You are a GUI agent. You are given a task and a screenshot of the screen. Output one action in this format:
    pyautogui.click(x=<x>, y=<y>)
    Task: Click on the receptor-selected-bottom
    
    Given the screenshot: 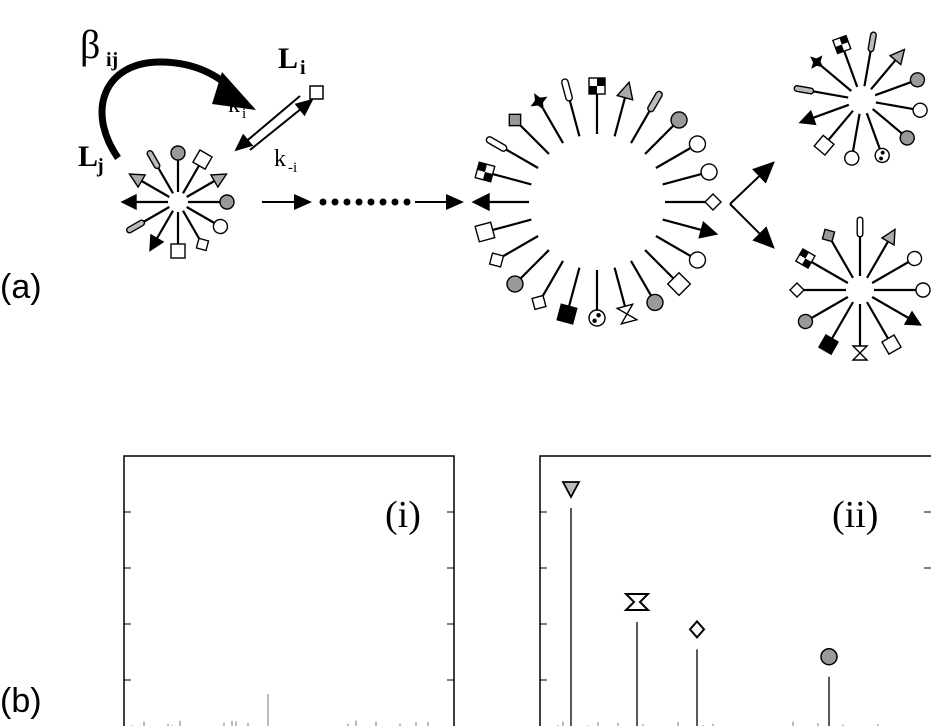 What is the action you would take?
    pyautogui.click(x=860, y=288)
    